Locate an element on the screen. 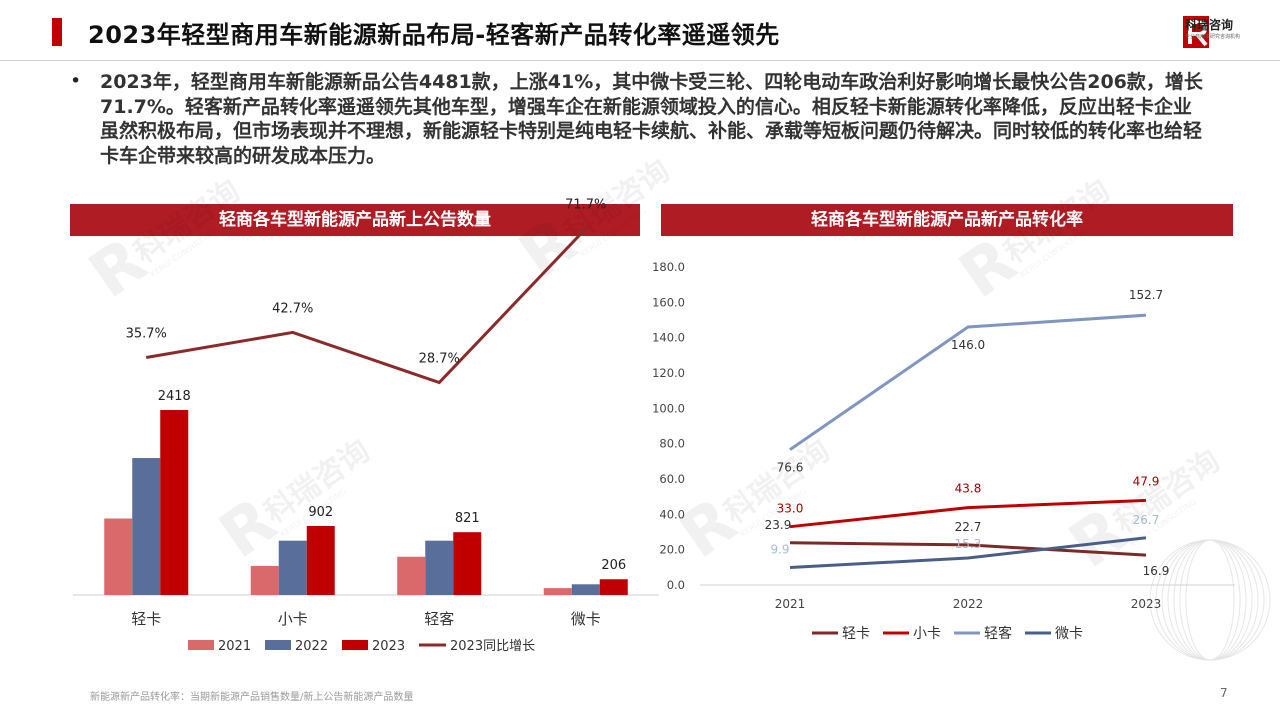  title-accent-bar is located at coordinates (57, 32).